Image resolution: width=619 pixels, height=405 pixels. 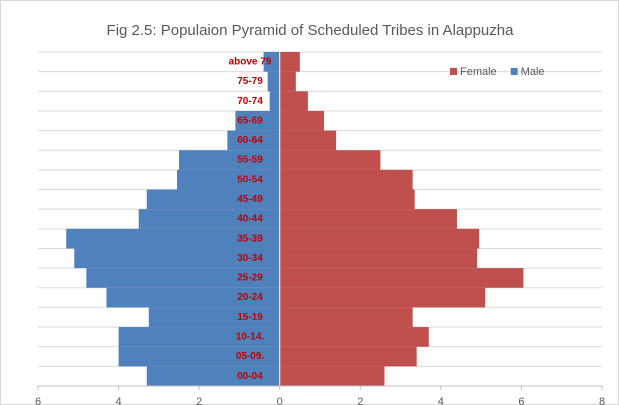 I want to click on category-label: 05-09., so click(x=250, y=356).